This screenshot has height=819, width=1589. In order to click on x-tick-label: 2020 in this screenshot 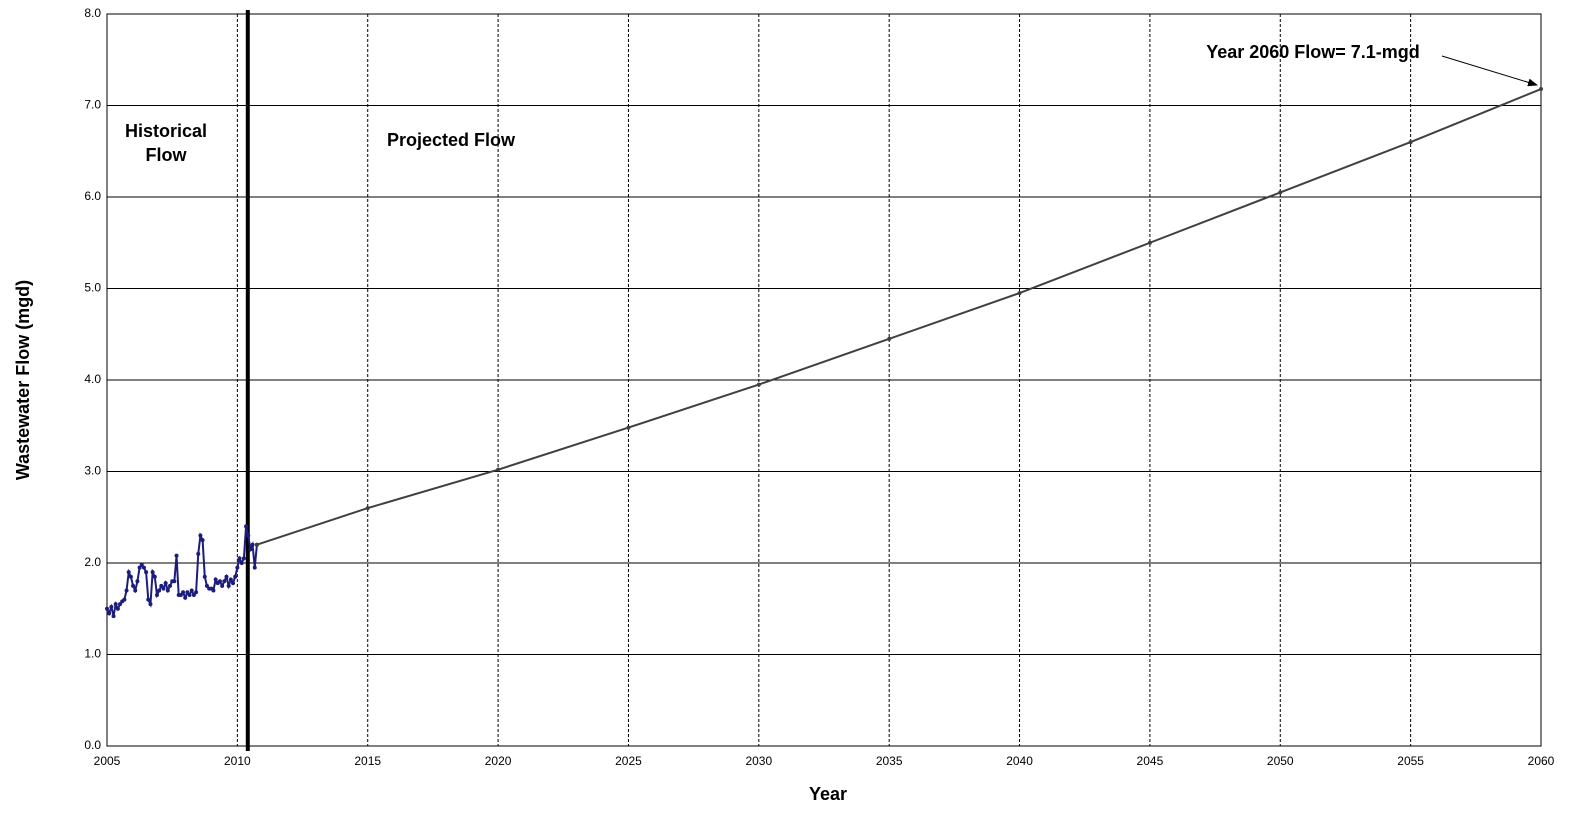, I will do `click(498, 761)`.